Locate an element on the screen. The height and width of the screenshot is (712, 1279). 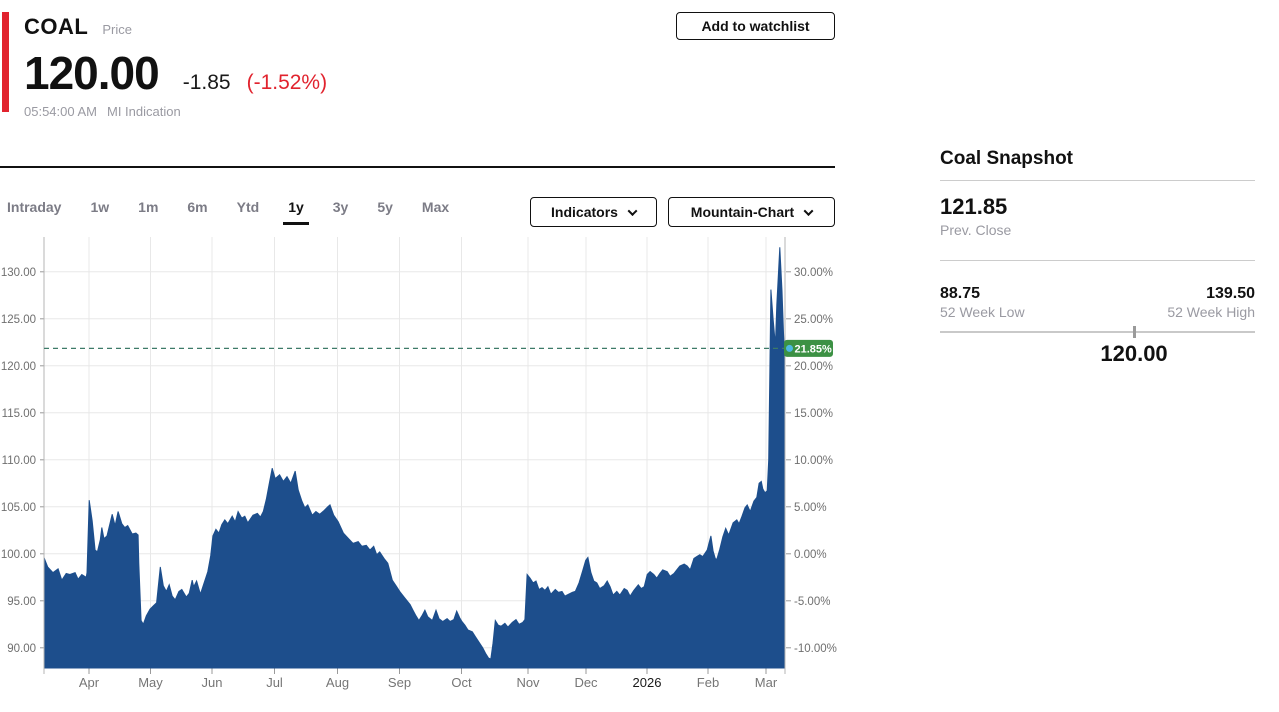
prev-close-badge: 21.85% is located at coordinates (808, 348).